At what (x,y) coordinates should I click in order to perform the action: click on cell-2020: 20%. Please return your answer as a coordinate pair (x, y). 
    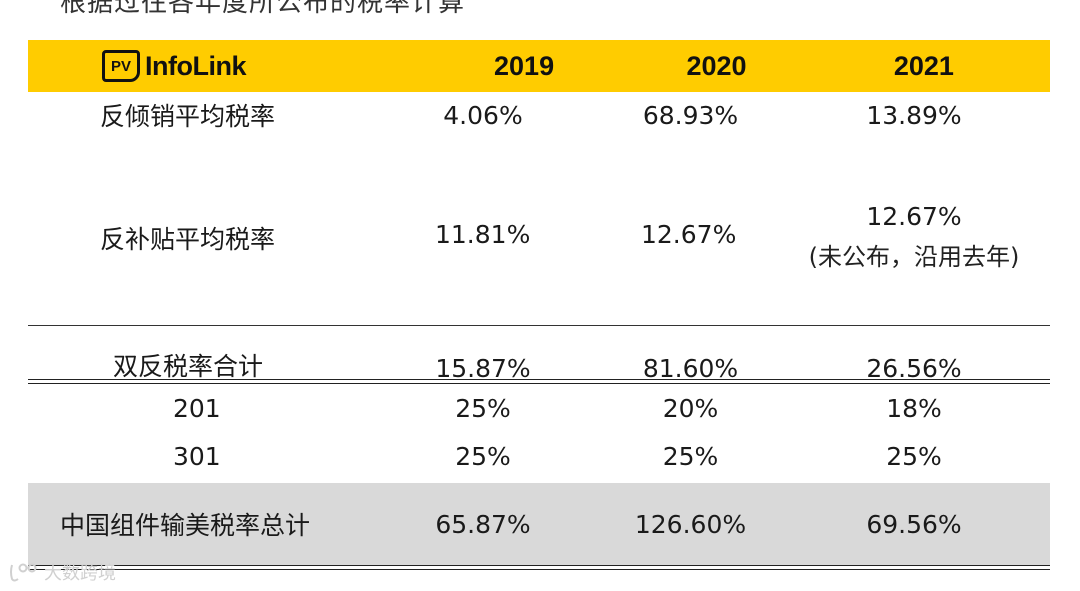
    Looking at the image, I should click on (690, 408).